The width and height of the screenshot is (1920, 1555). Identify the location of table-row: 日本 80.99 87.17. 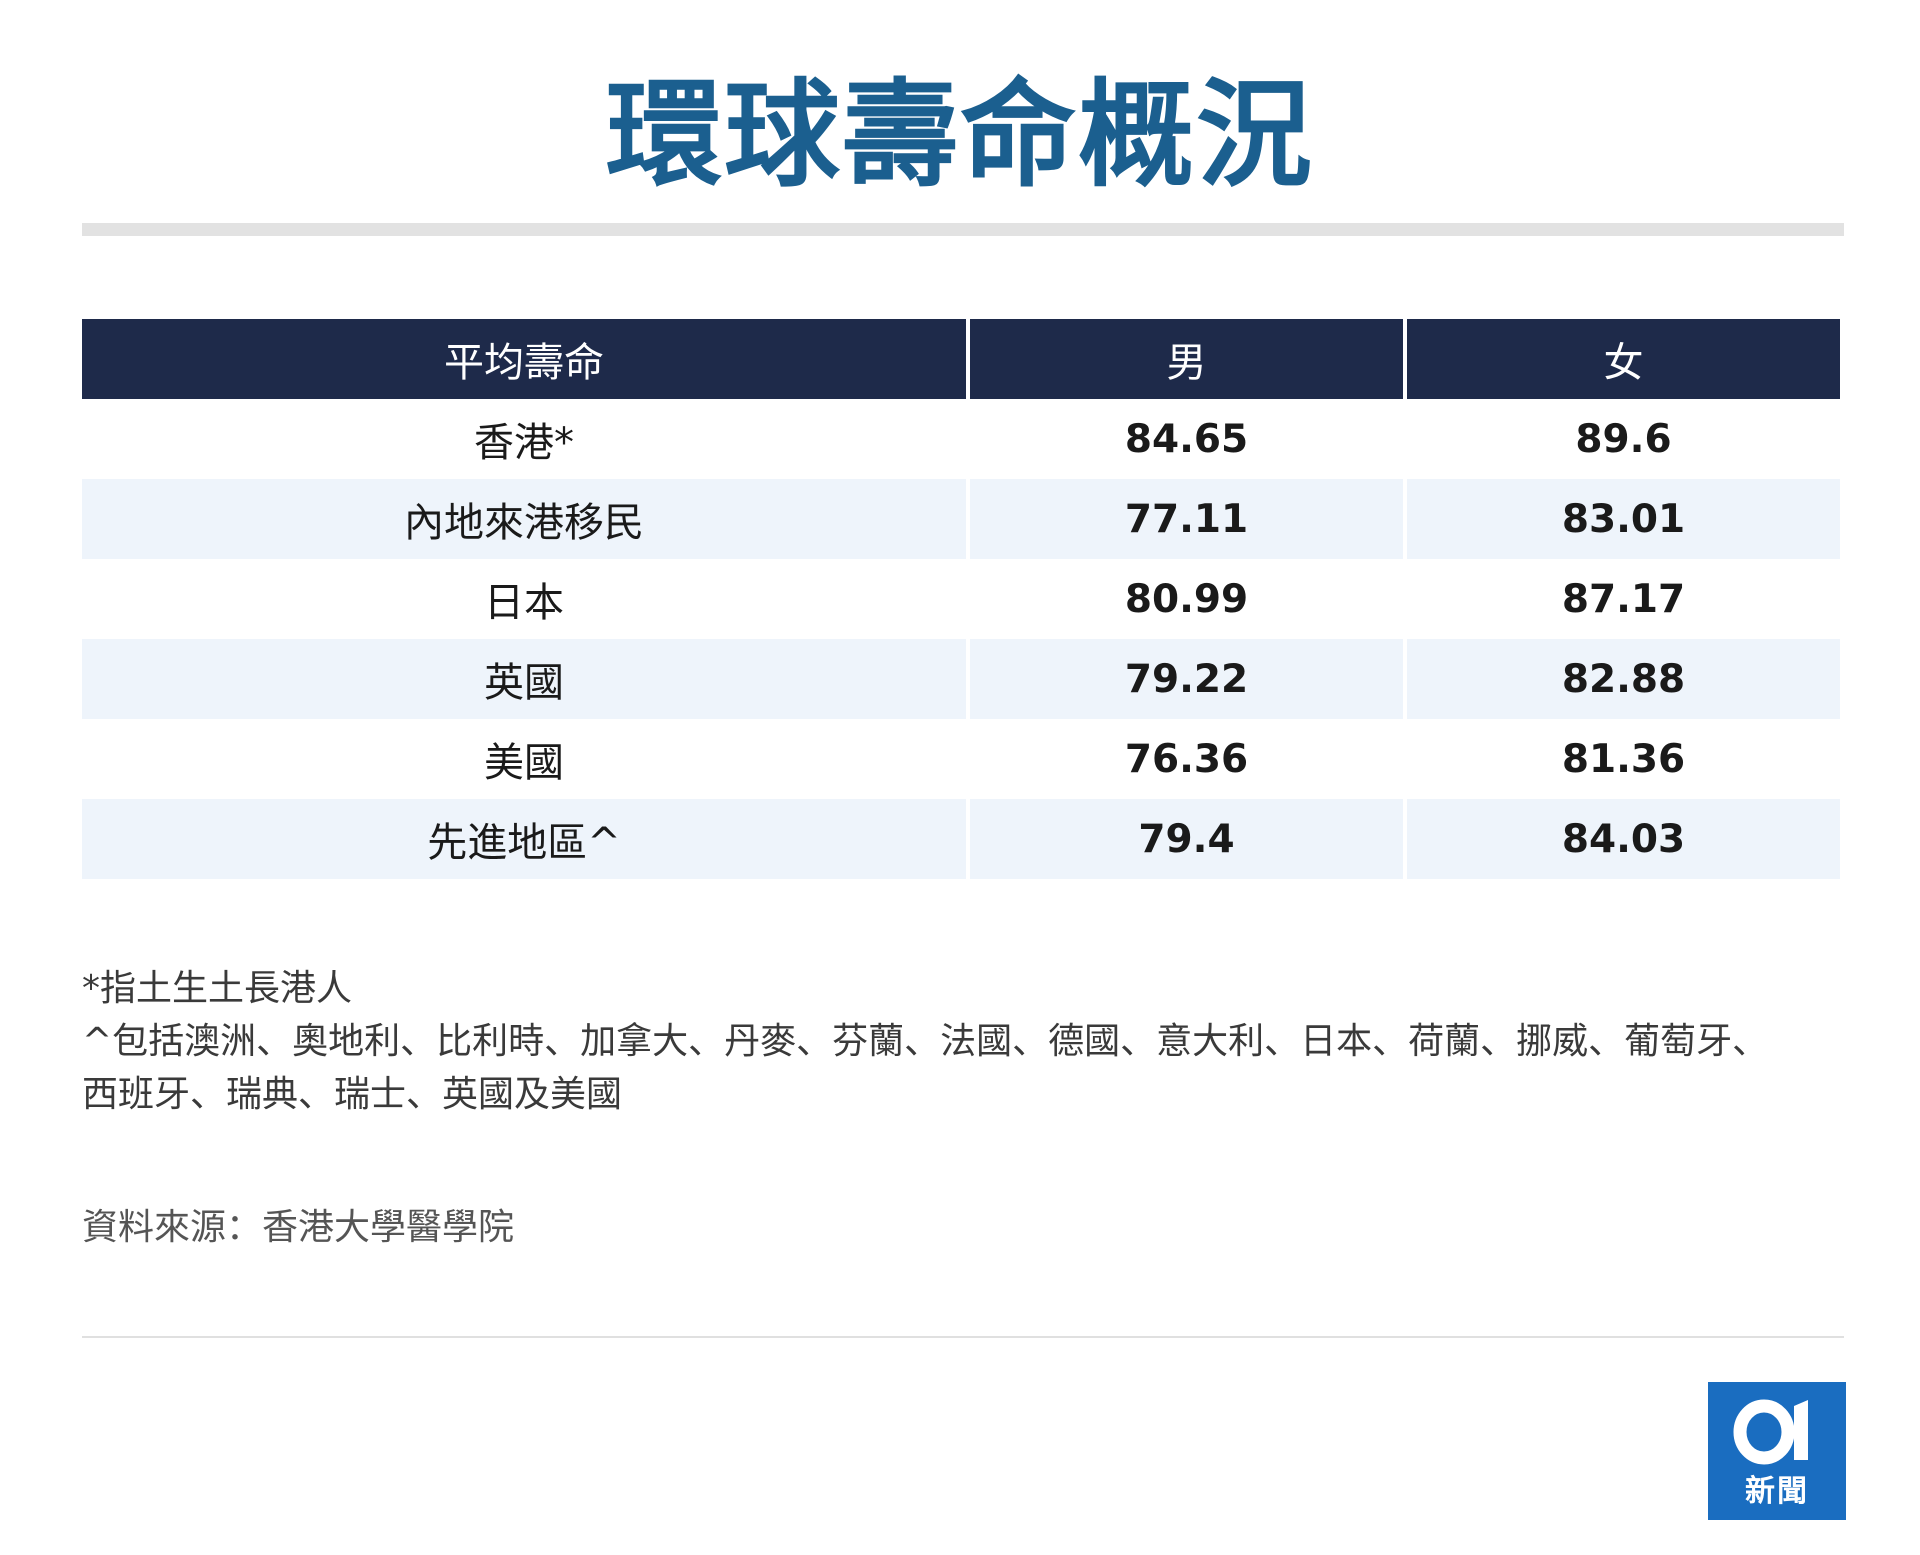
(961, 599).